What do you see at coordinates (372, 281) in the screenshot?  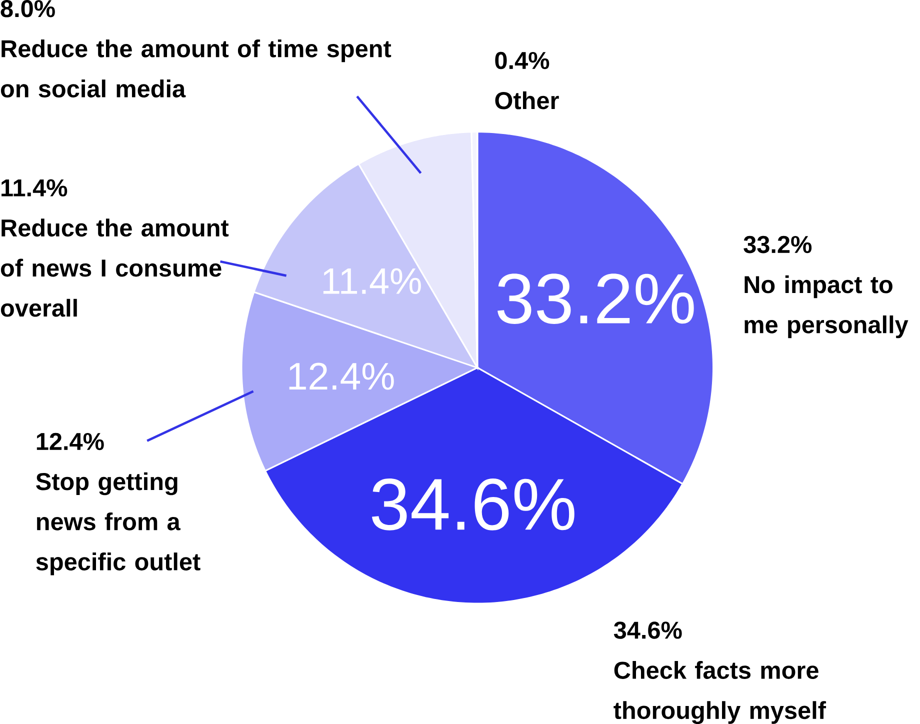 I see `data-label: 11.4%` at bounding box center [372, 281].